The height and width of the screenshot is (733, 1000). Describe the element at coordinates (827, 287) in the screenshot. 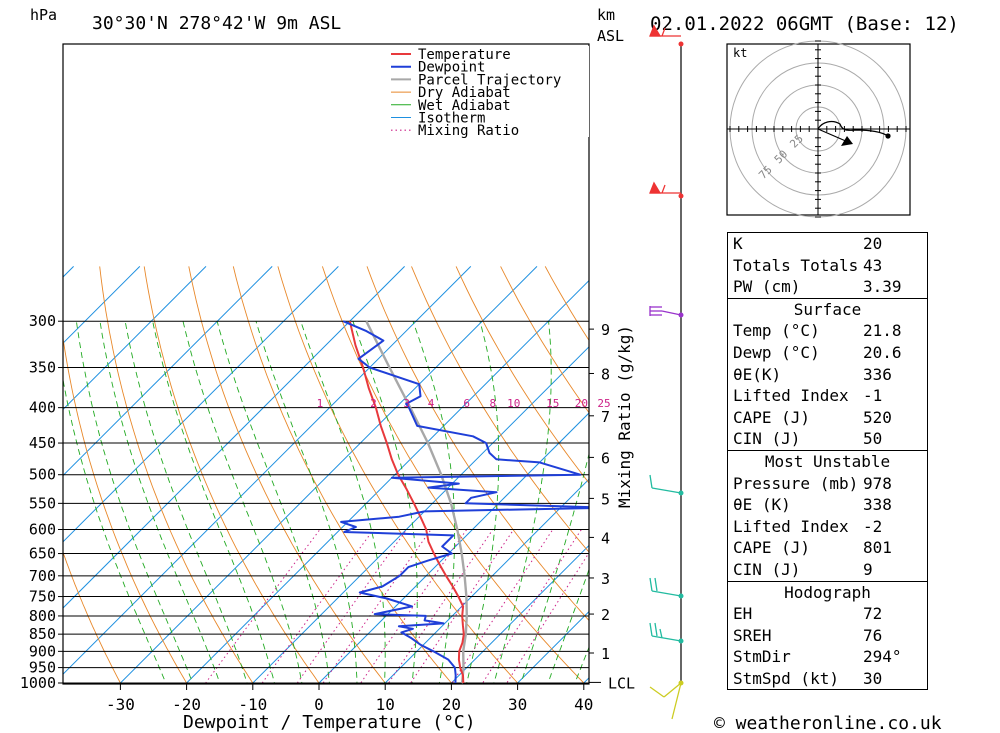

I see `stat-row: PW (cm) 3.39` at that location.